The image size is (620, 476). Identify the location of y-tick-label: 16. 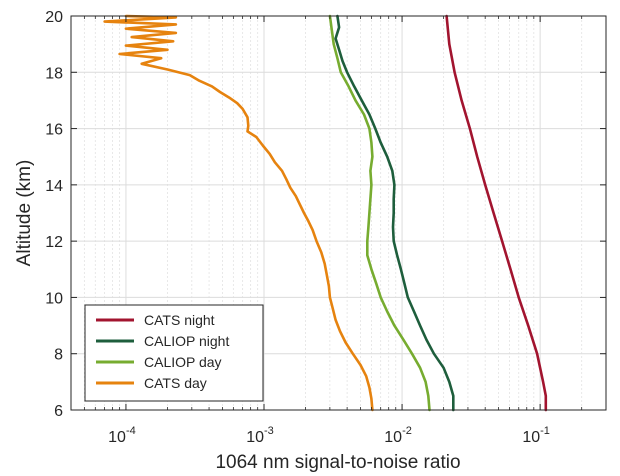
(54, 130).